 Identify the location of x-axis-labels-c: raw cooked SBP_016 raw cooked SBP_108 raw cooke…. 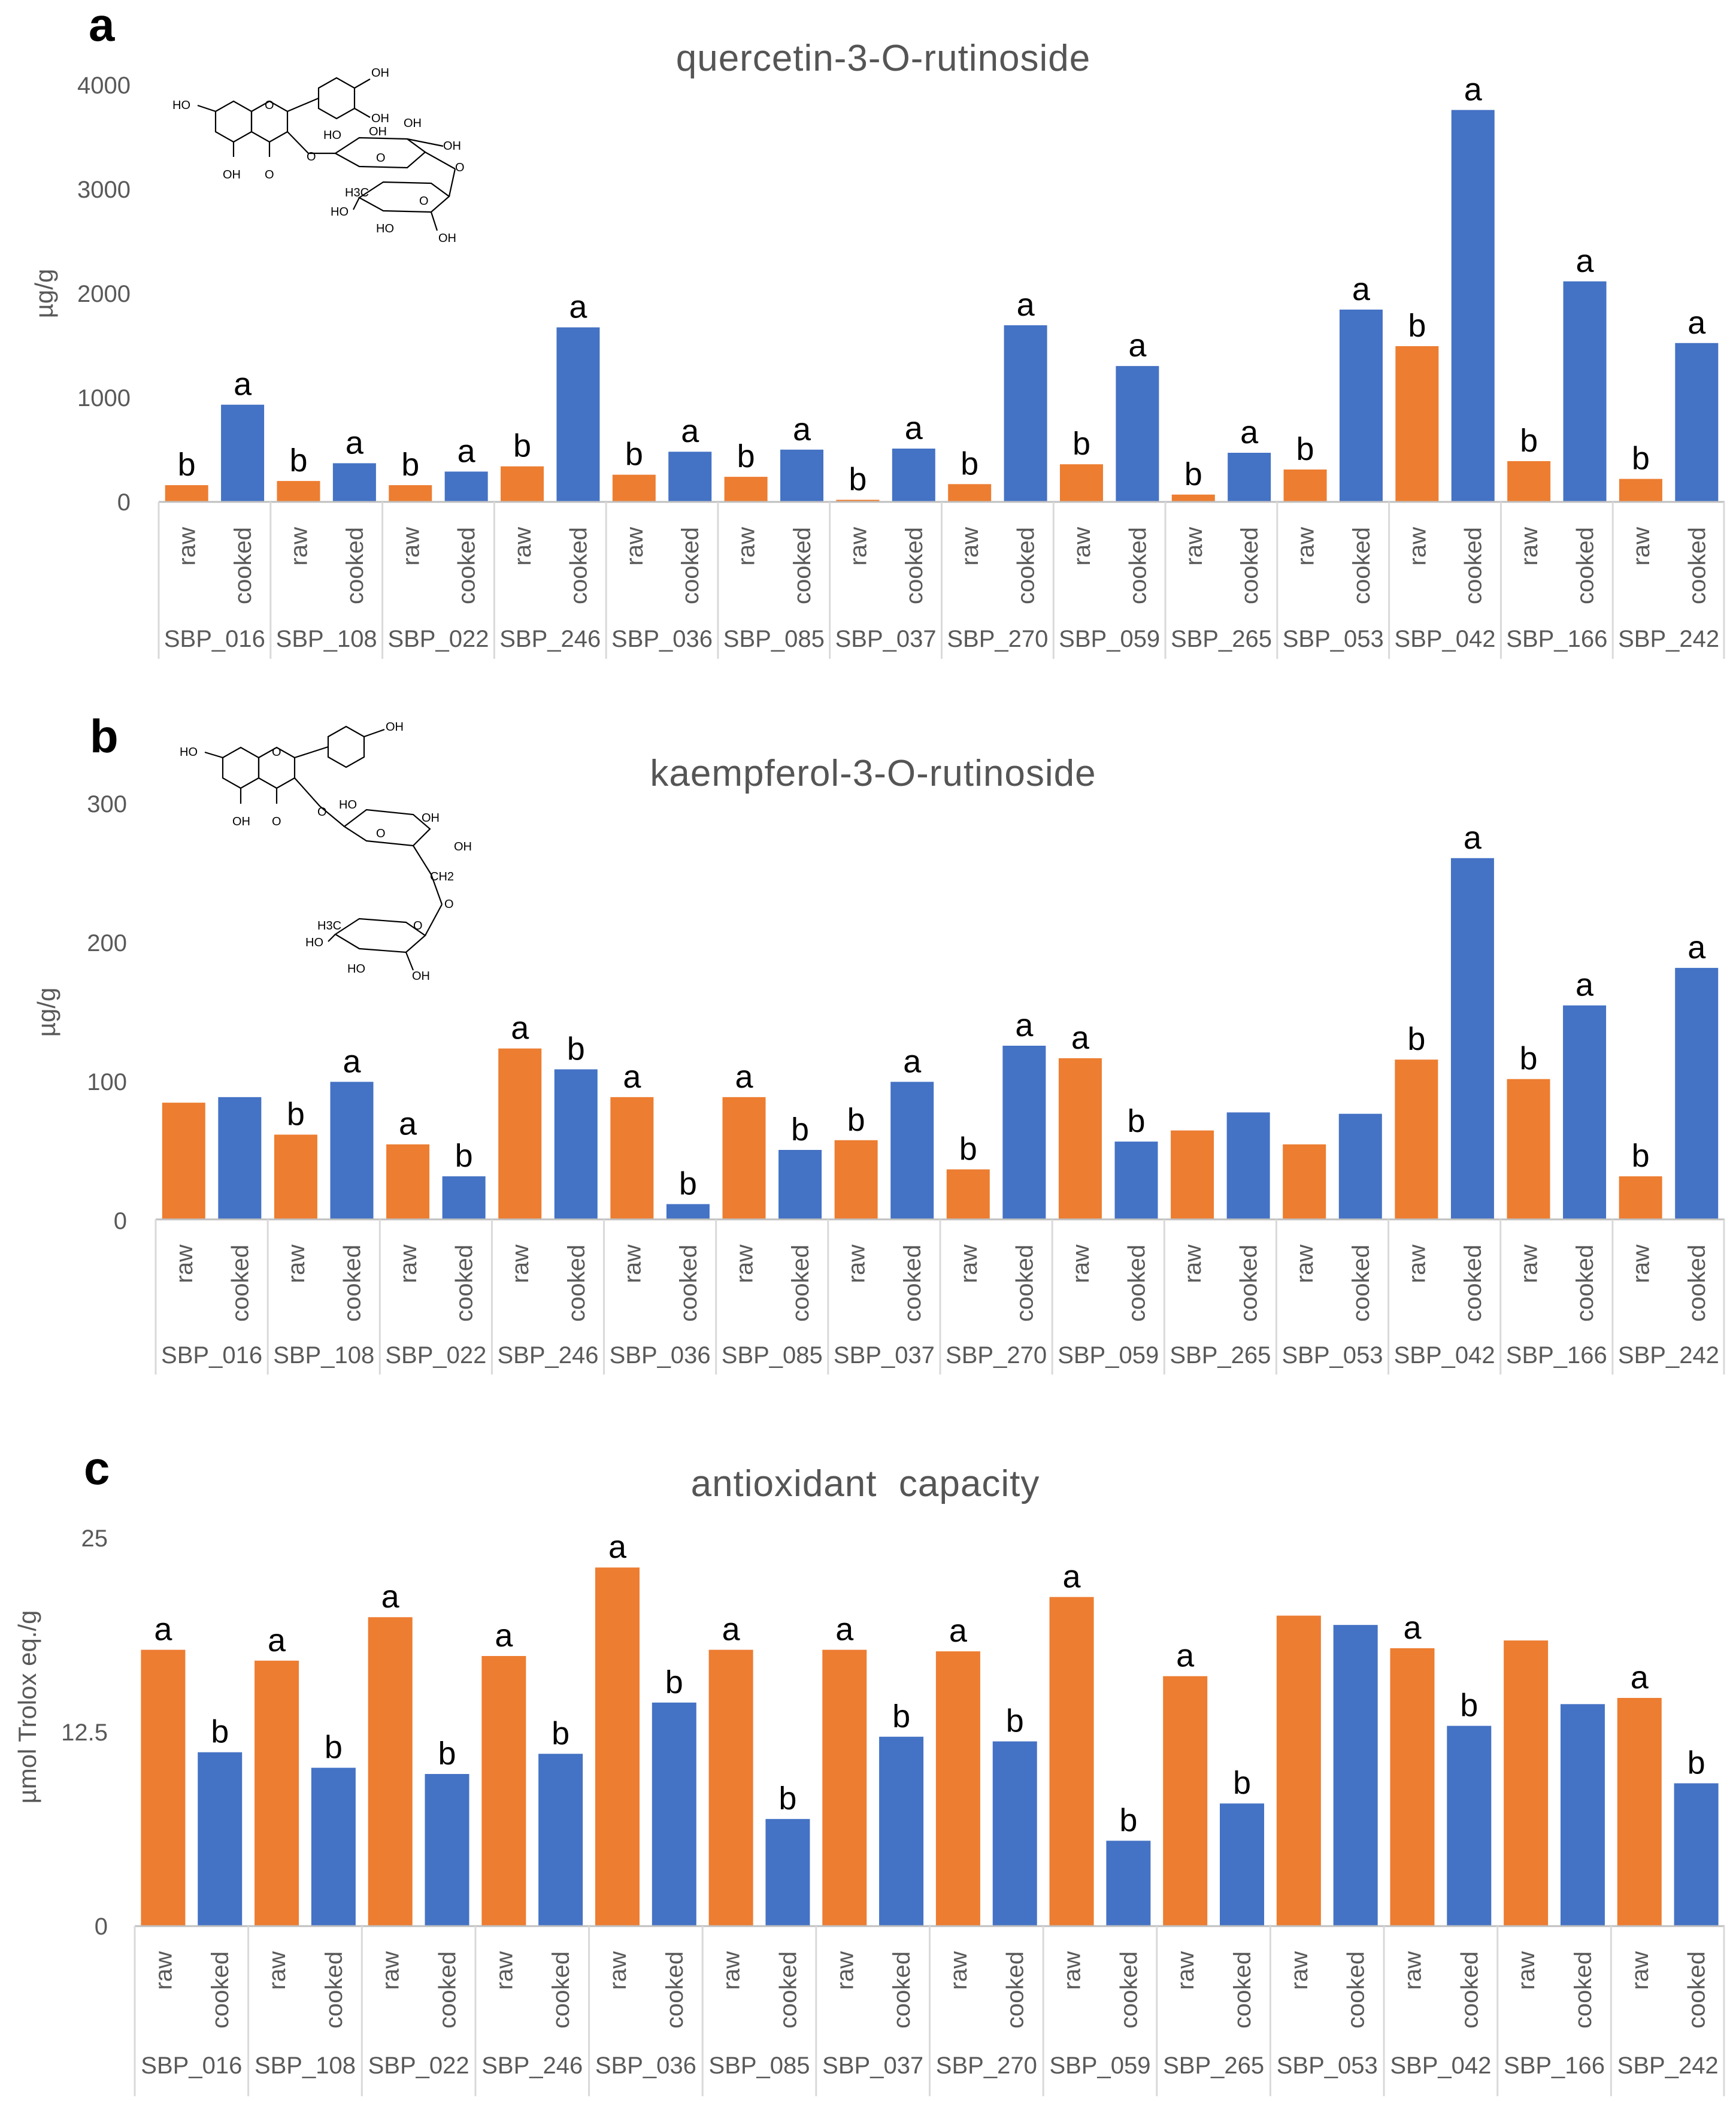
(929, 2011).